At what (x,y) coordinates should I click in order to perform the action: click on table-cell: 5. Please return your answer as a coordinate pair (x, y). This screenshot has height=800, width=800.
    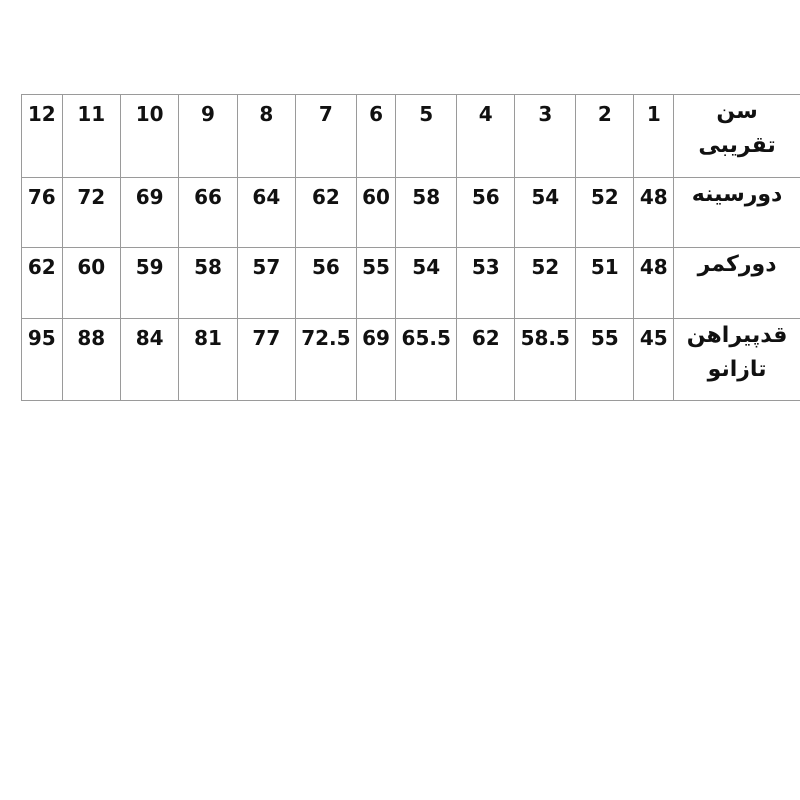
    Looking at the image, I should click on (426, 136).